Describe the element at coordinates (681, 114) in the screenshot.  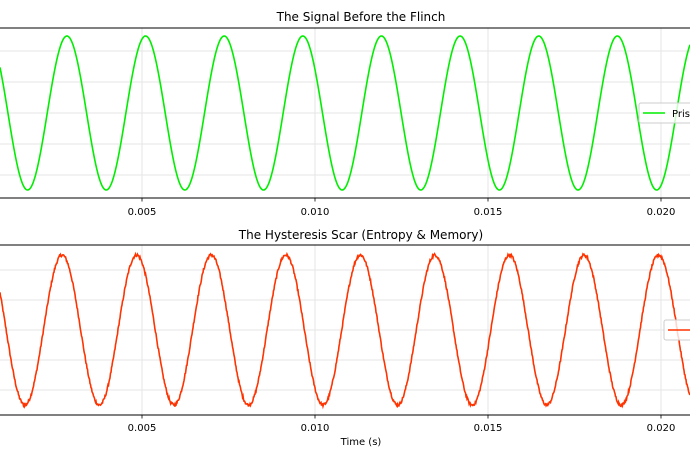
I see `top-legend-label: Pris` at that location.